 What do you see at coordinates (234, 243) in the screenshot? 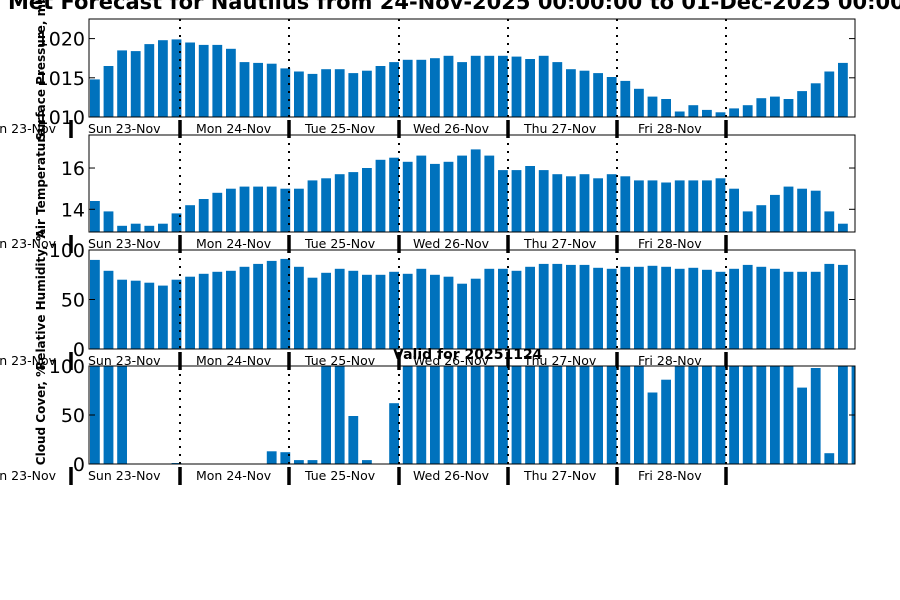
I see `day-label: Mon 24-Nov` at bounding box center [234, 243].